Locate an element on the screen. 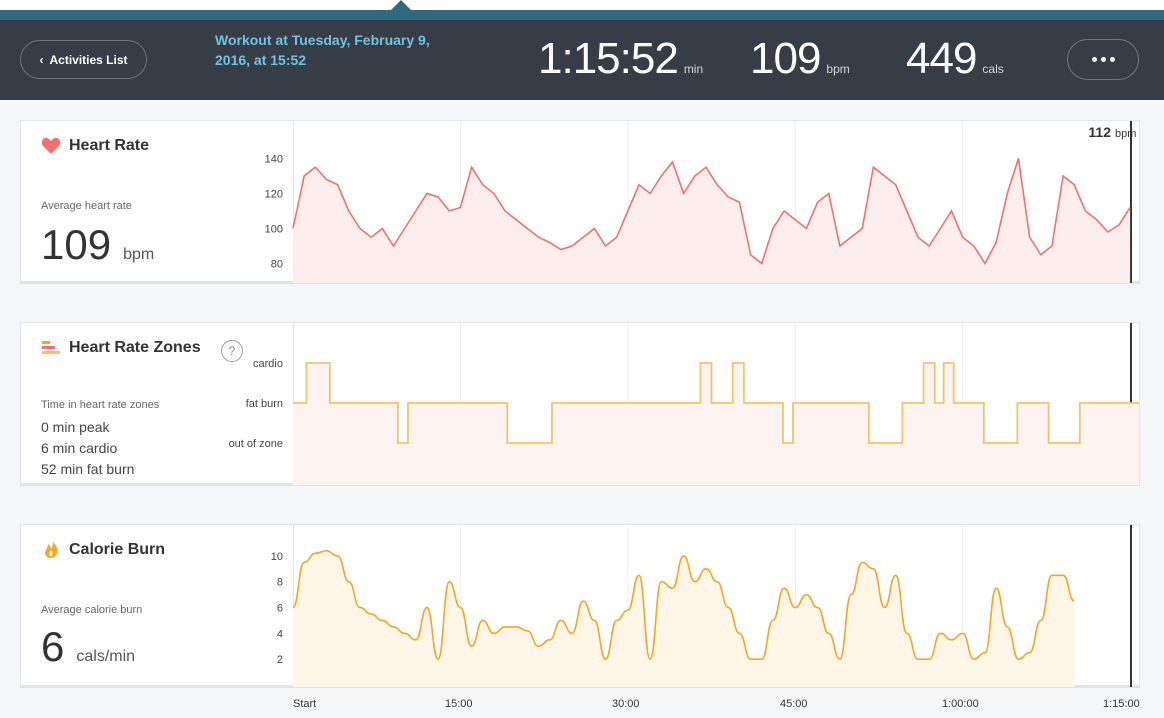 This screenshot has width=1164, height=718. zone-area is located at coordinates (716, 424).